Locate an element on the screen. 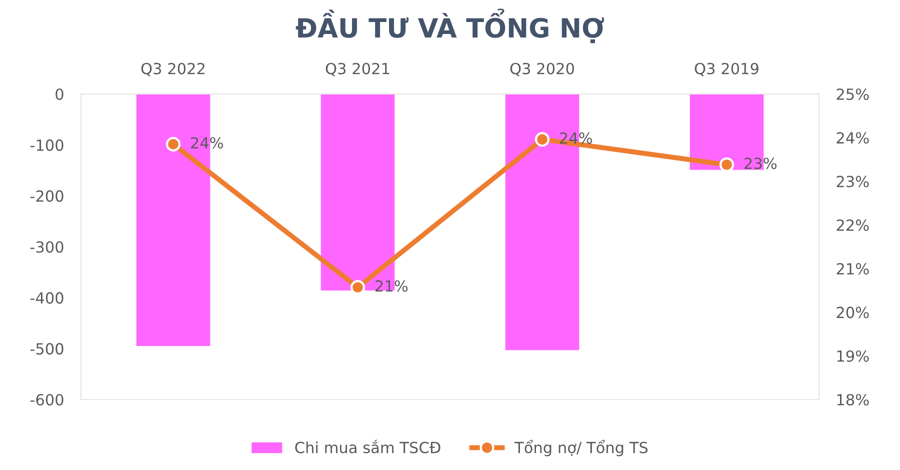 This screenshot has width=900, height=470. y-tick-label: 0 is located at coordinates (60, 94).